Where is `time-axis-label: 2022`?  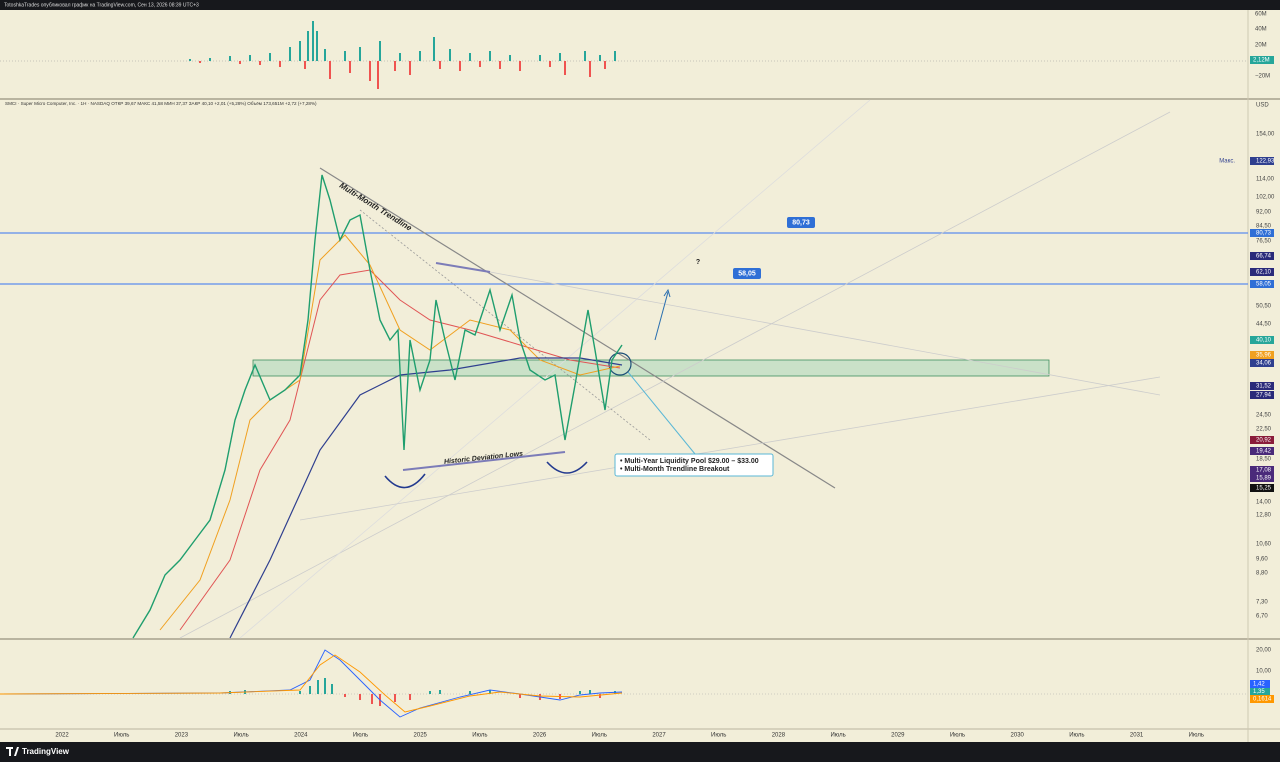
time-axis-label: 2022 is located at coordinates (62, 736).